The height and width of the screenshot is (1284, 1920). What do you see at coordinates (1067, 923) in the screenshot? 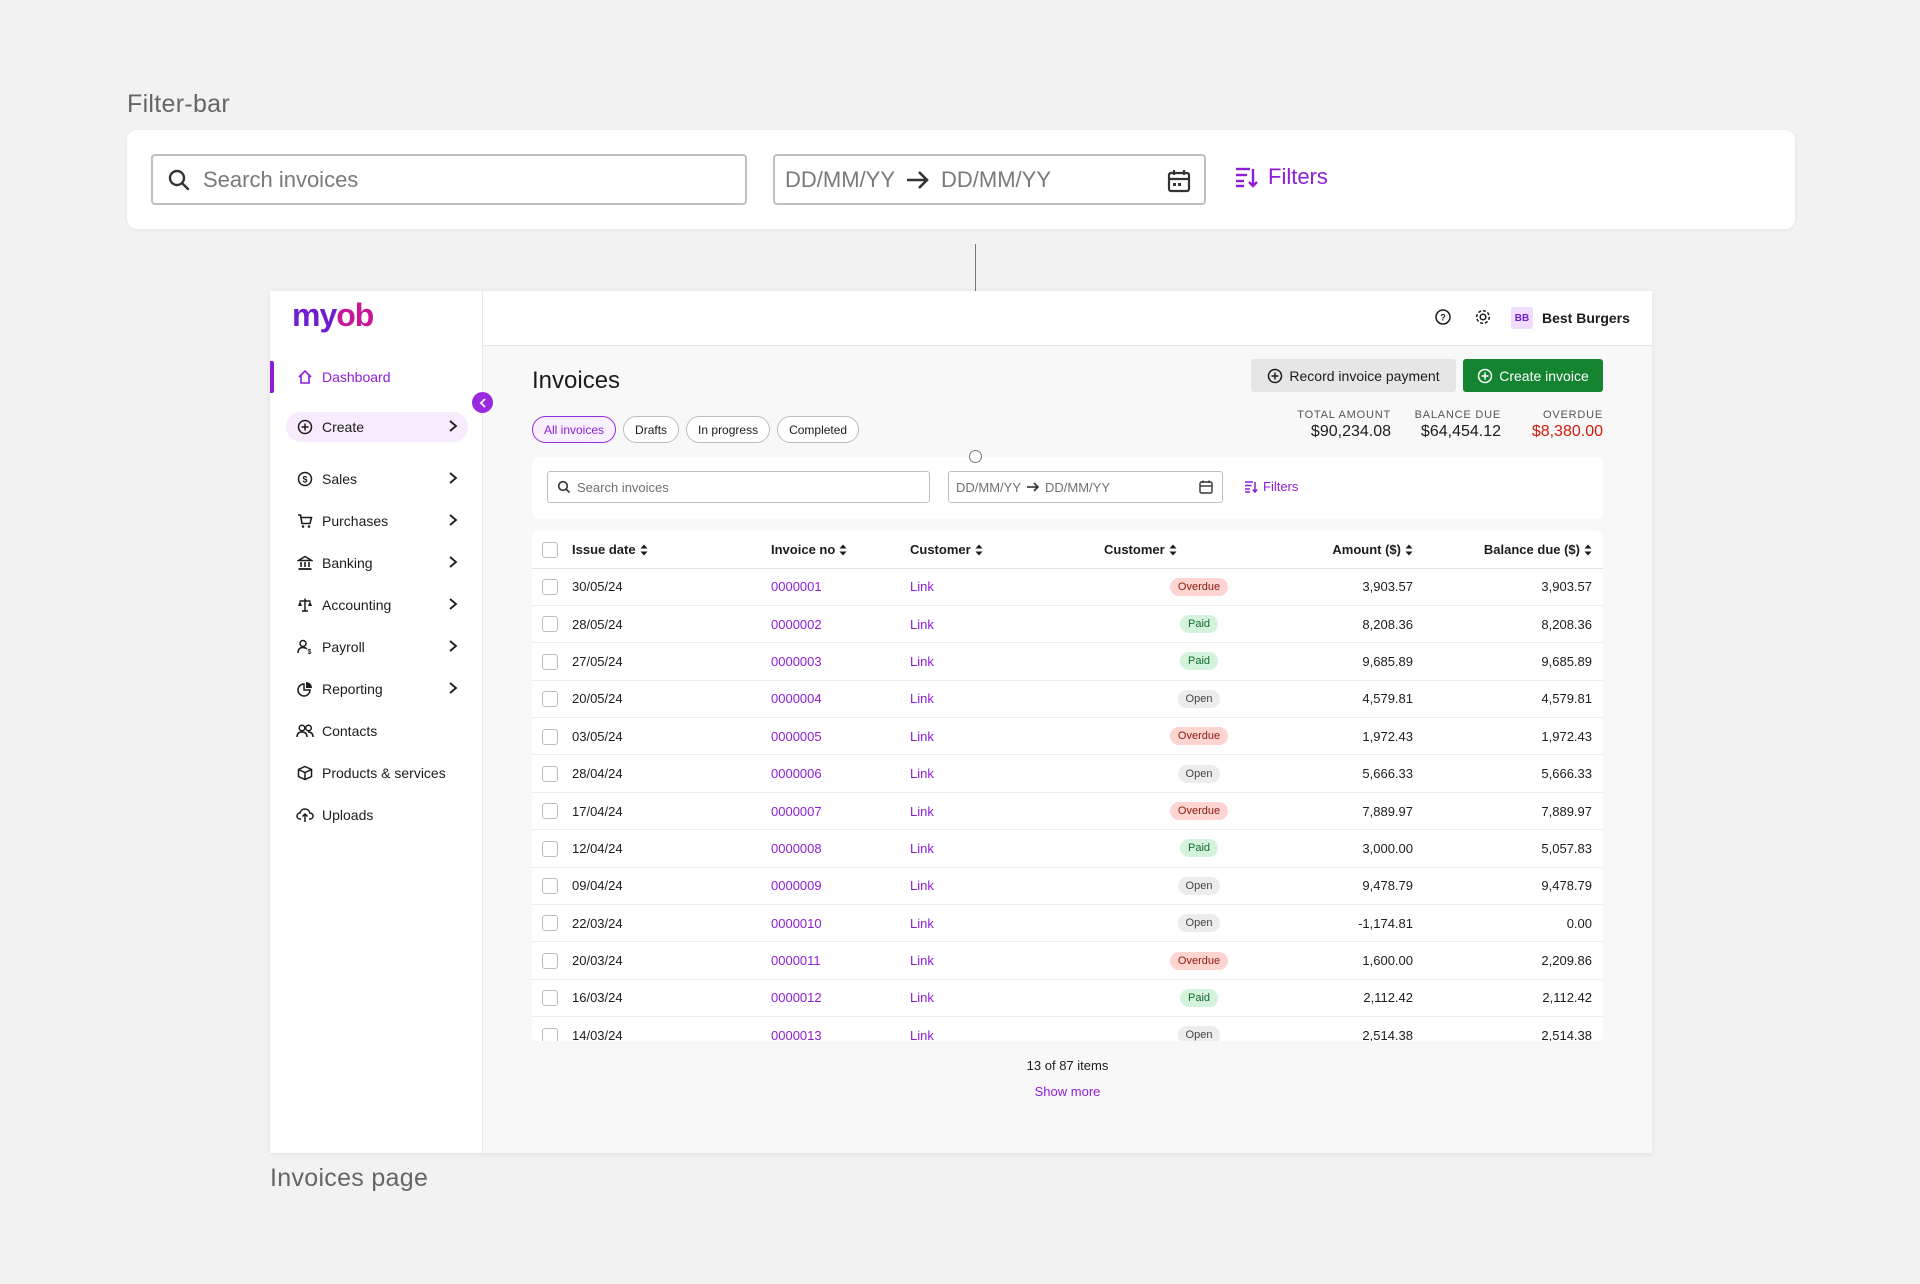
I see `table-row: 22/03/24 0000010 Link Open -1,174.81 0.00` at bounding box center [1067, 923].